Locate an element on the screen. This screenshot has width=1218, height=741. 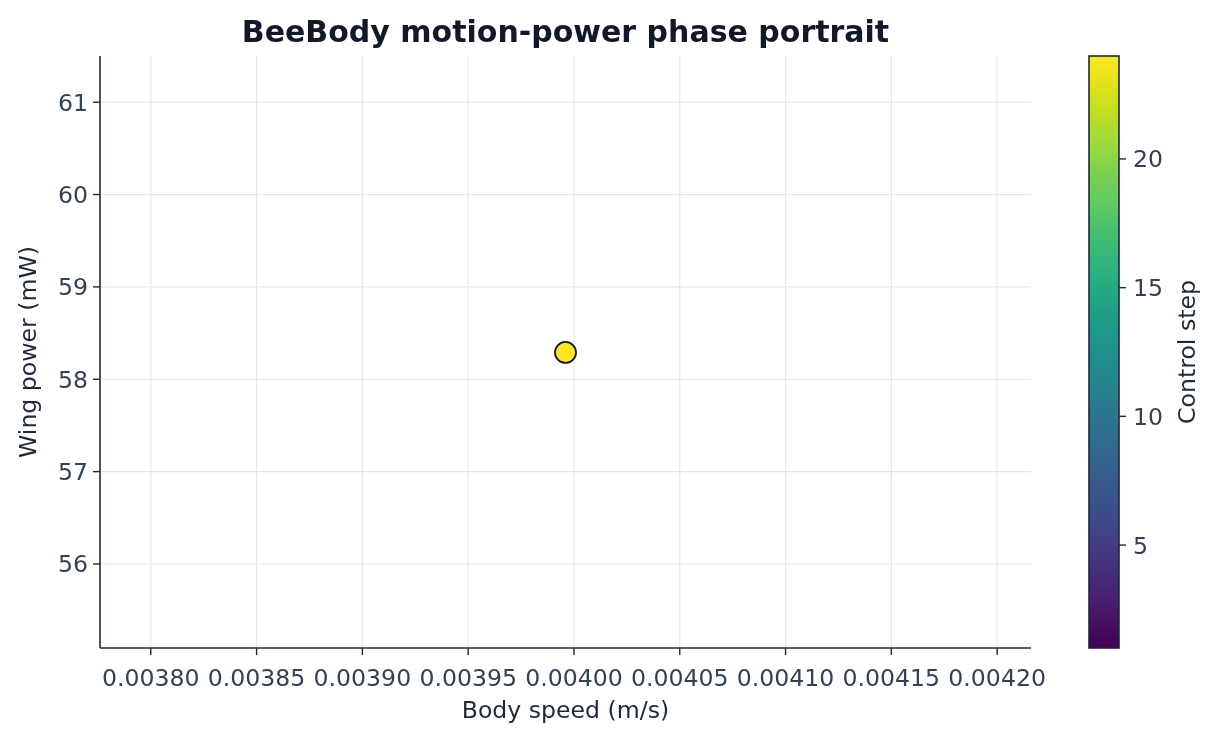
x-tick-label: 0.00390 is located at coordinates (362, 678).